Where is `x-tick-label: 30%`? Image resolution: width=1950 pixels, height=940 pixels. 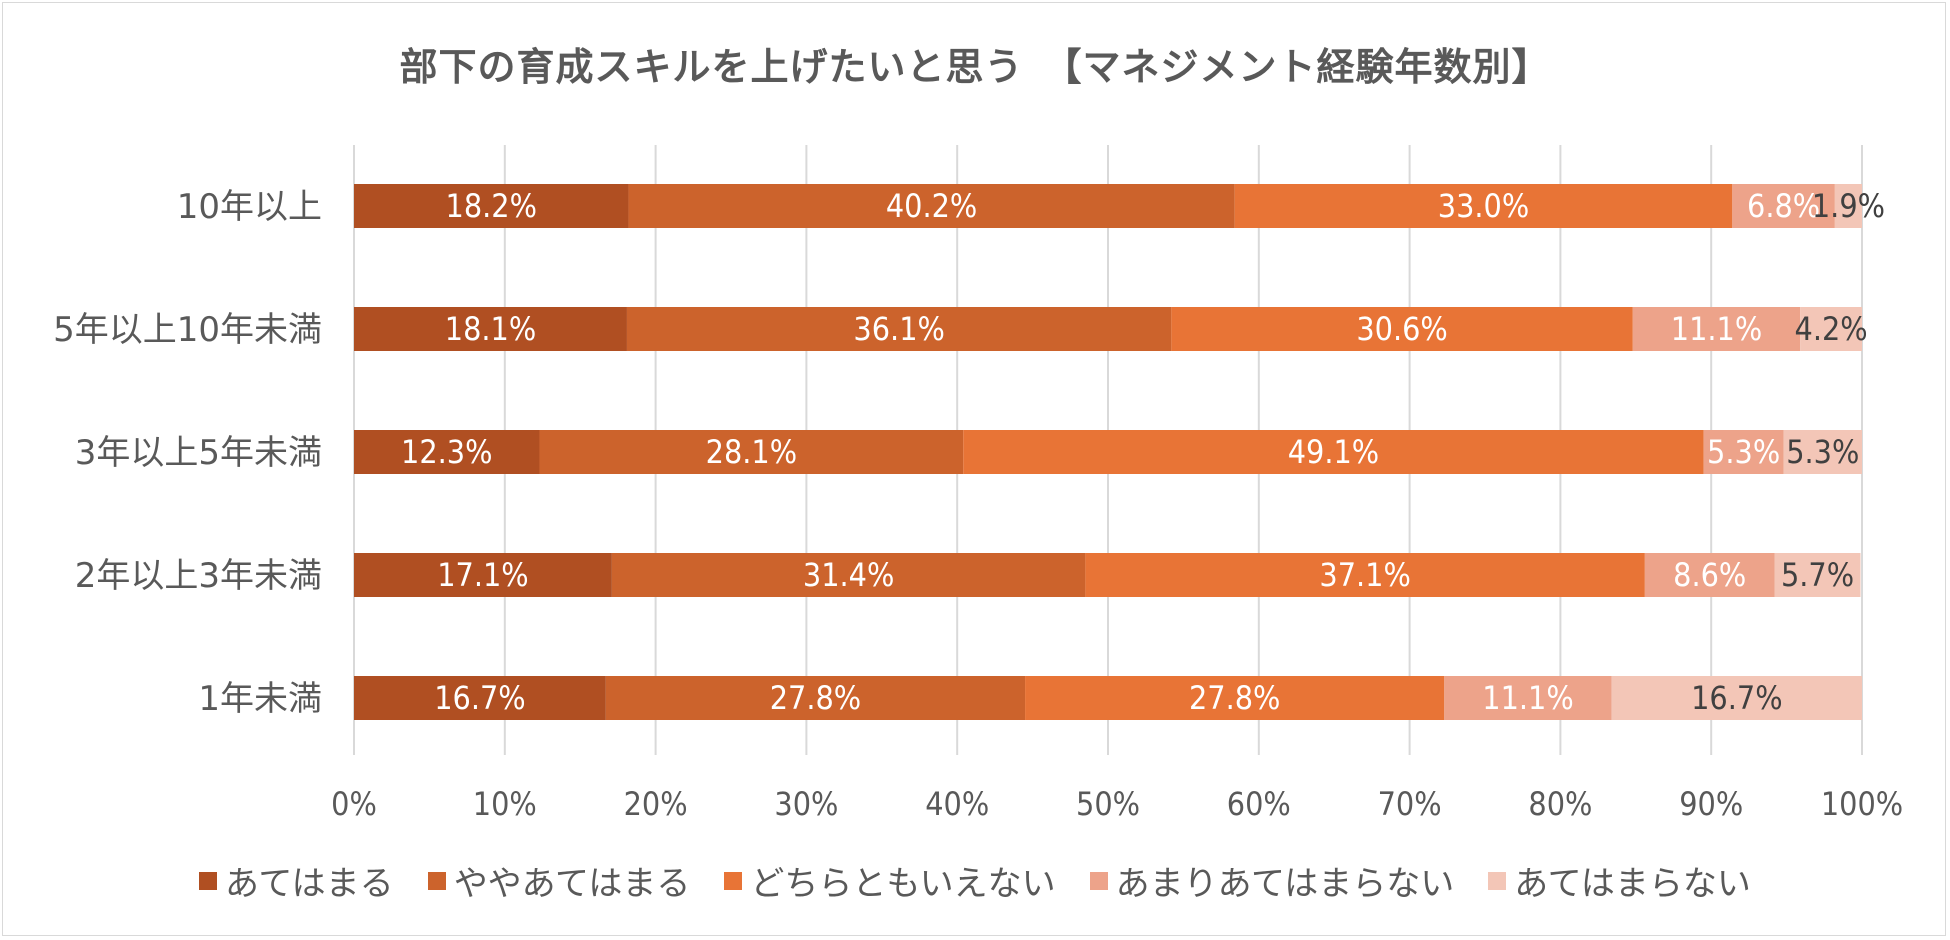
x-tick-label: 30% is located at coordinates (806, 804).